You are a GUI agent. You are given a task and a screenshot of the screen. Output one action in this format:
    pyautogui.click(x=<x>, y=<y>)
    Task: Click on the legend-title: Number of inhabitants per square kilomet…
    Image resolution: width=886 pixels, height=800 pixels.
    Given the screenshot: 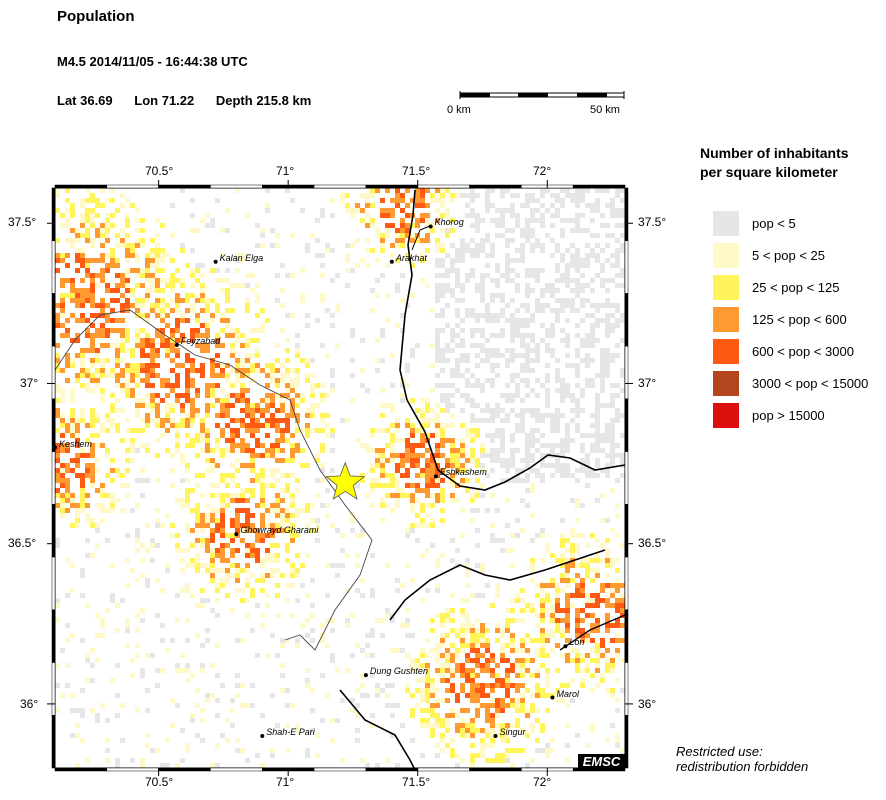 What is the action you would take?
    pyautogui.click(x=790, y=163)
    